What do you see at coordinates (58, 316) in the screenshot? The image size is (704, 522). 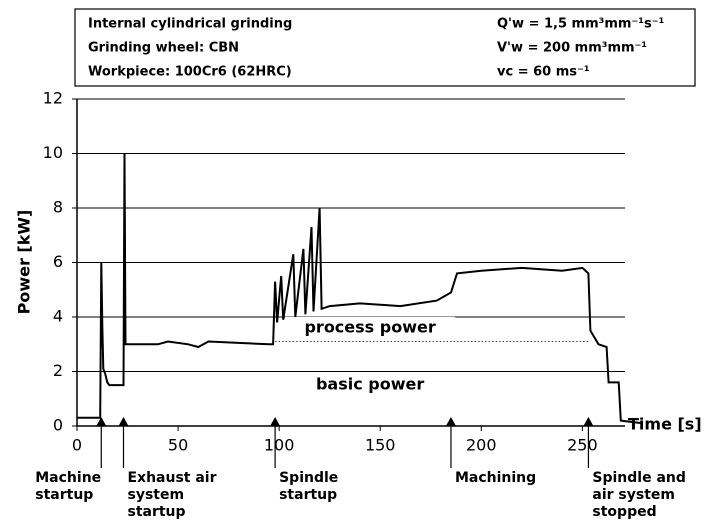 I see `y-tick-label: 4` at bounding box center [58, 316].